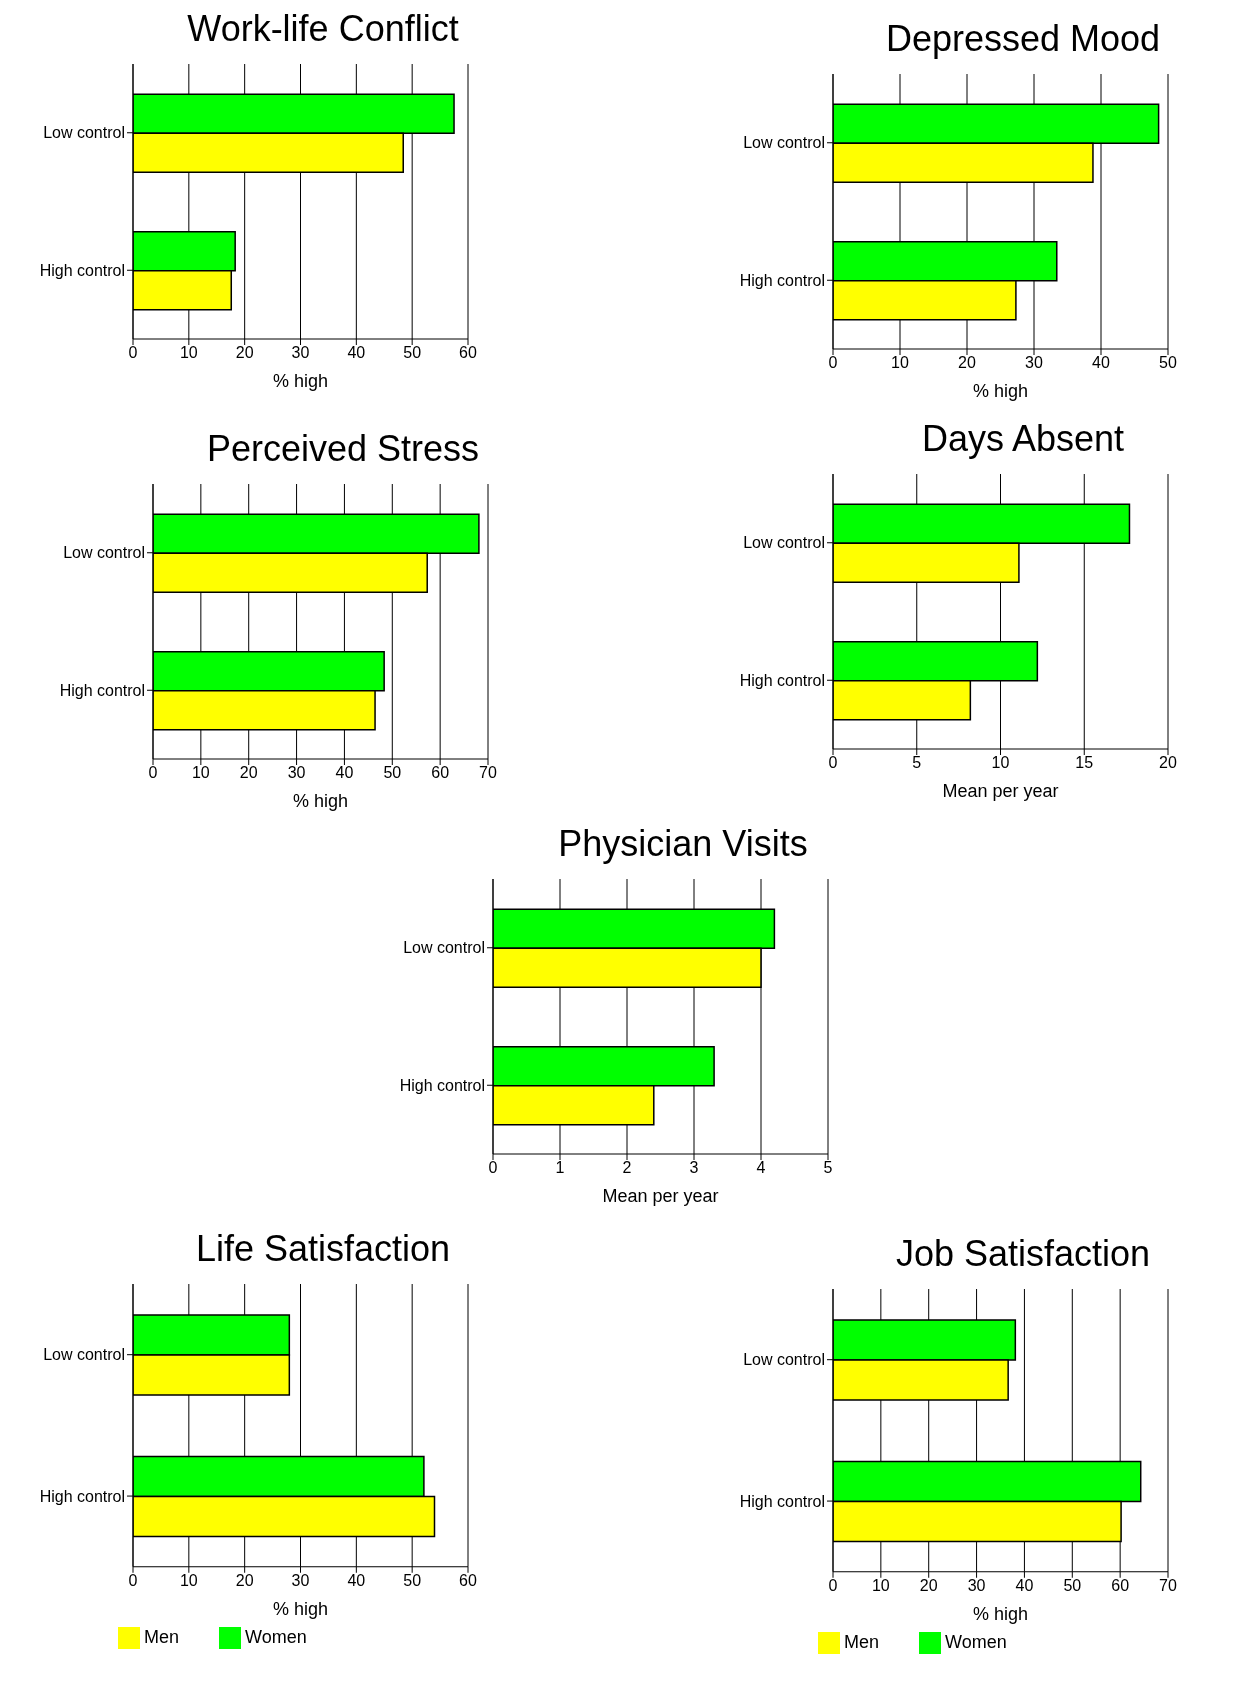  What do you see at coordinates (560, 1168) in the screenshot?
I see `x-tick-label: 1` at bounding box center [560, 1168].